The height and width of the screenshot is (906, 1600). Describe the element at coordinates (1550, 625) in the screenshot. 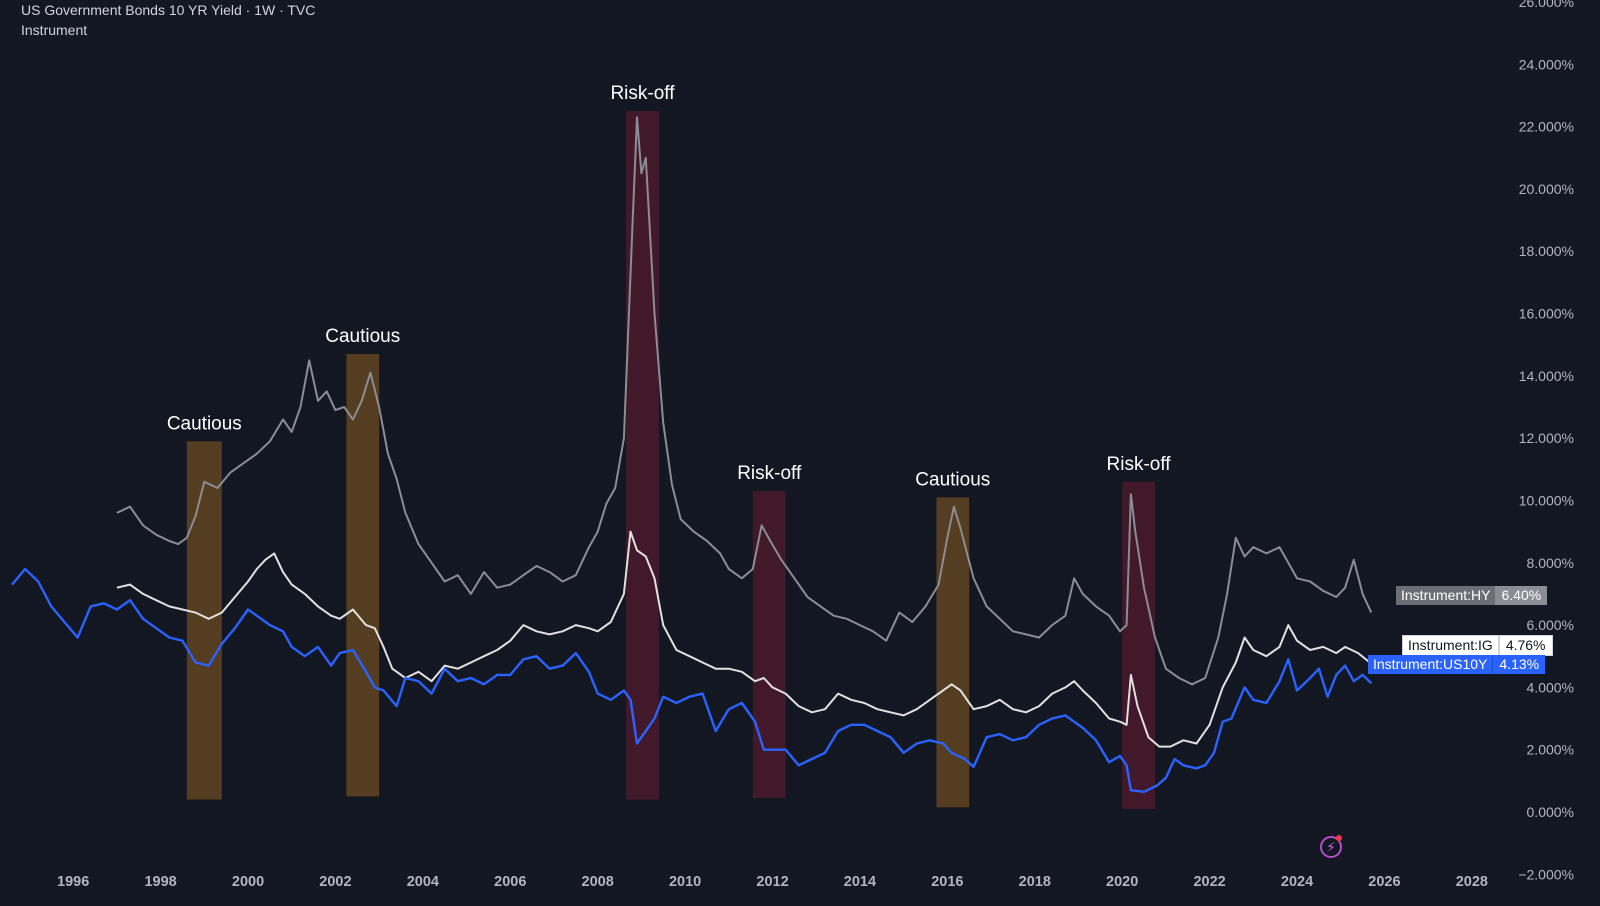

I see `y-tick-label: 6.000%` at that location.